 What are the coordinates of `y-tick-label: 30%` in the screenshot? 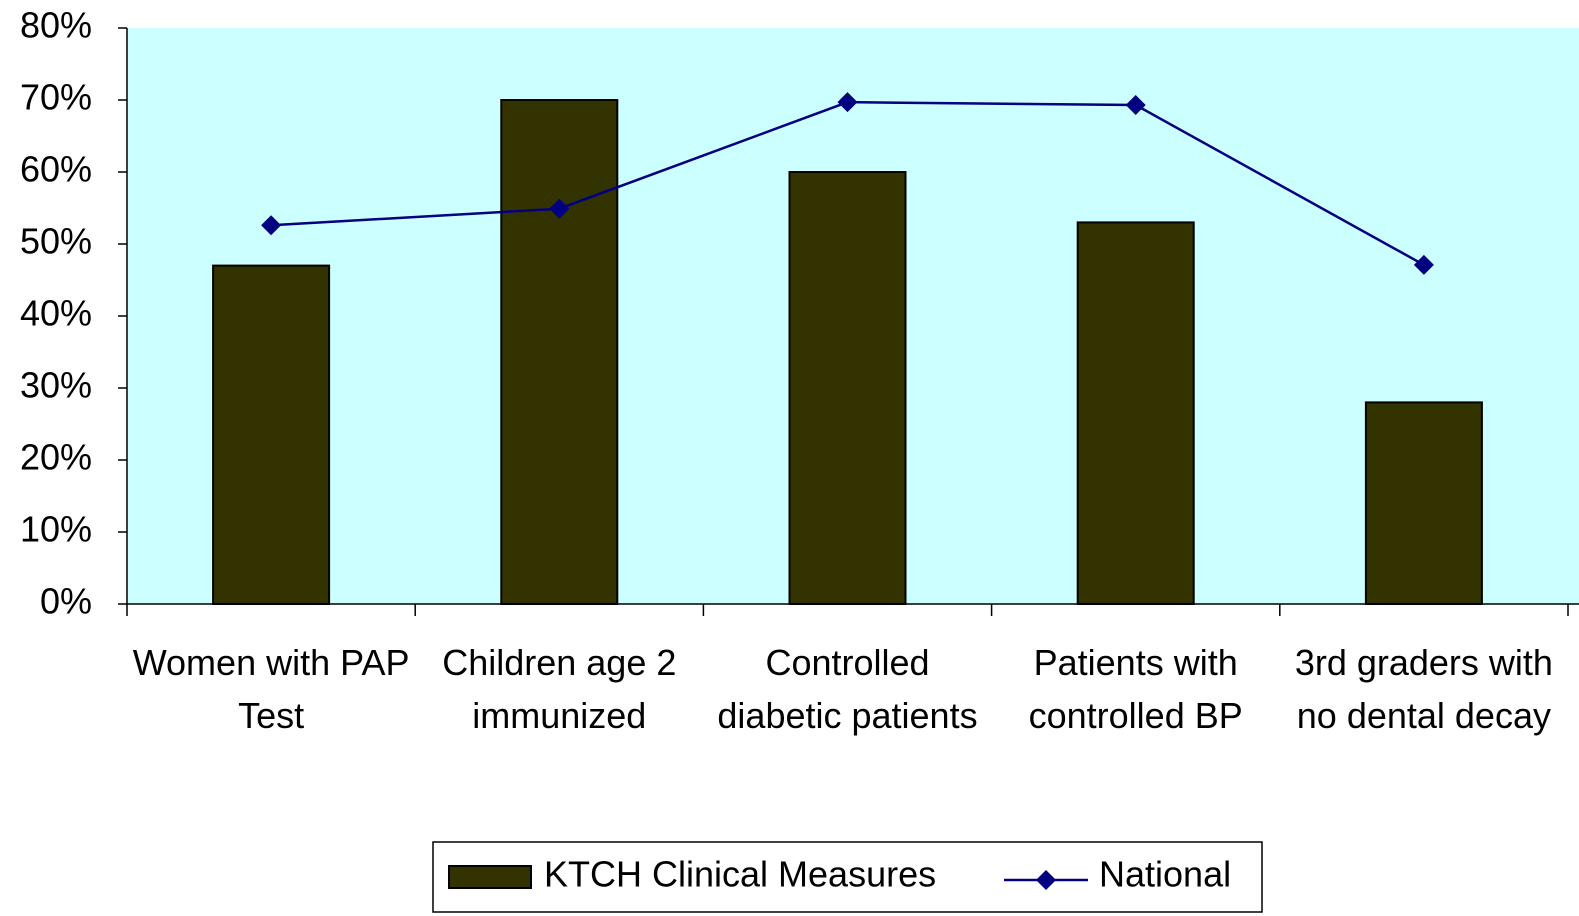 It's located at (56, 385).